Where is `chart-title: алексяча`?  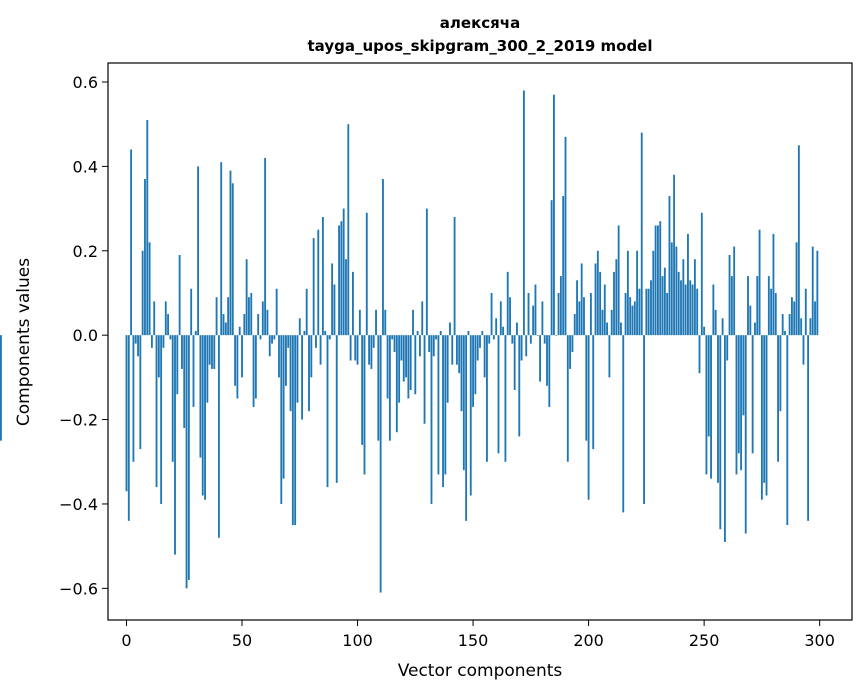
chart-title: алексяча is located at coordinates (480, 23).